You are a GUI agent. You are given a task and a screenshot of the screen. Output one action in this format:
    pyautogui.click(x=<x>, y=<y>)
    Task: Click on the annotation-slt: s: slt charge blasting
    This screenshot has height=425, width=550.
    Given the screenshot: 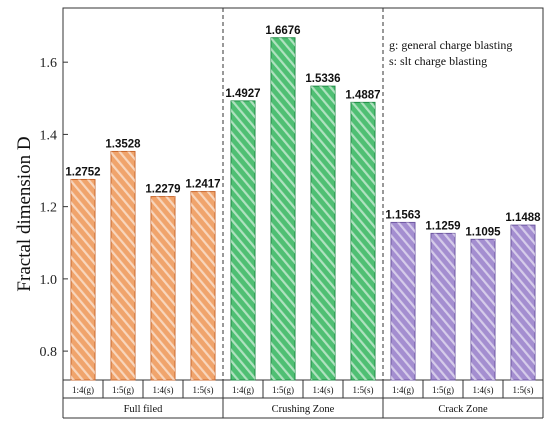 What is the action you would take?
    pyautogui.click(x=438, y=61)
    